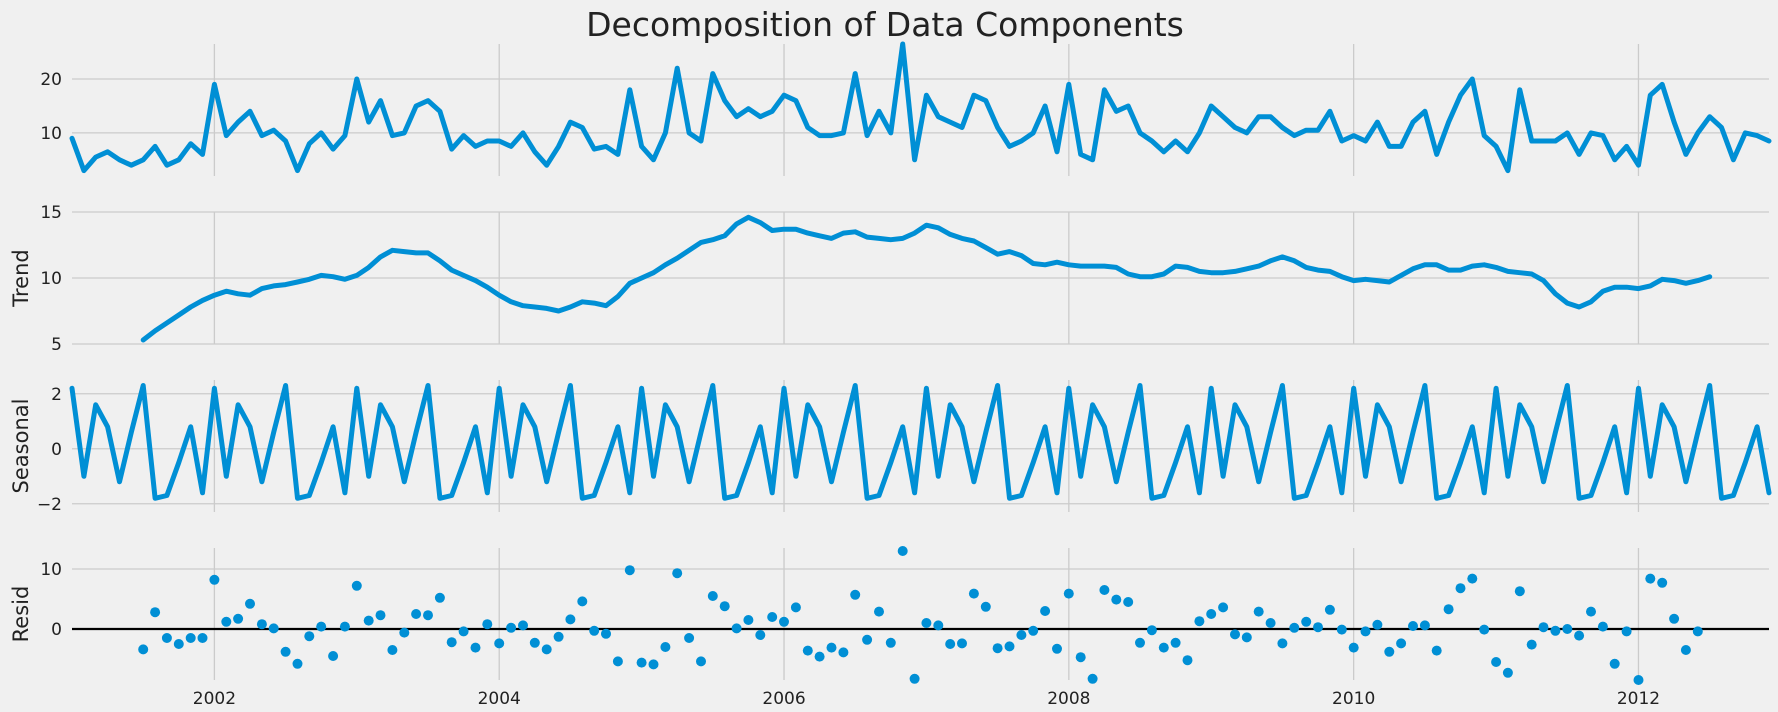 This screenshot has width=1778, height=712. I want to click on x-tick-label: 2002, so click(214, 699).